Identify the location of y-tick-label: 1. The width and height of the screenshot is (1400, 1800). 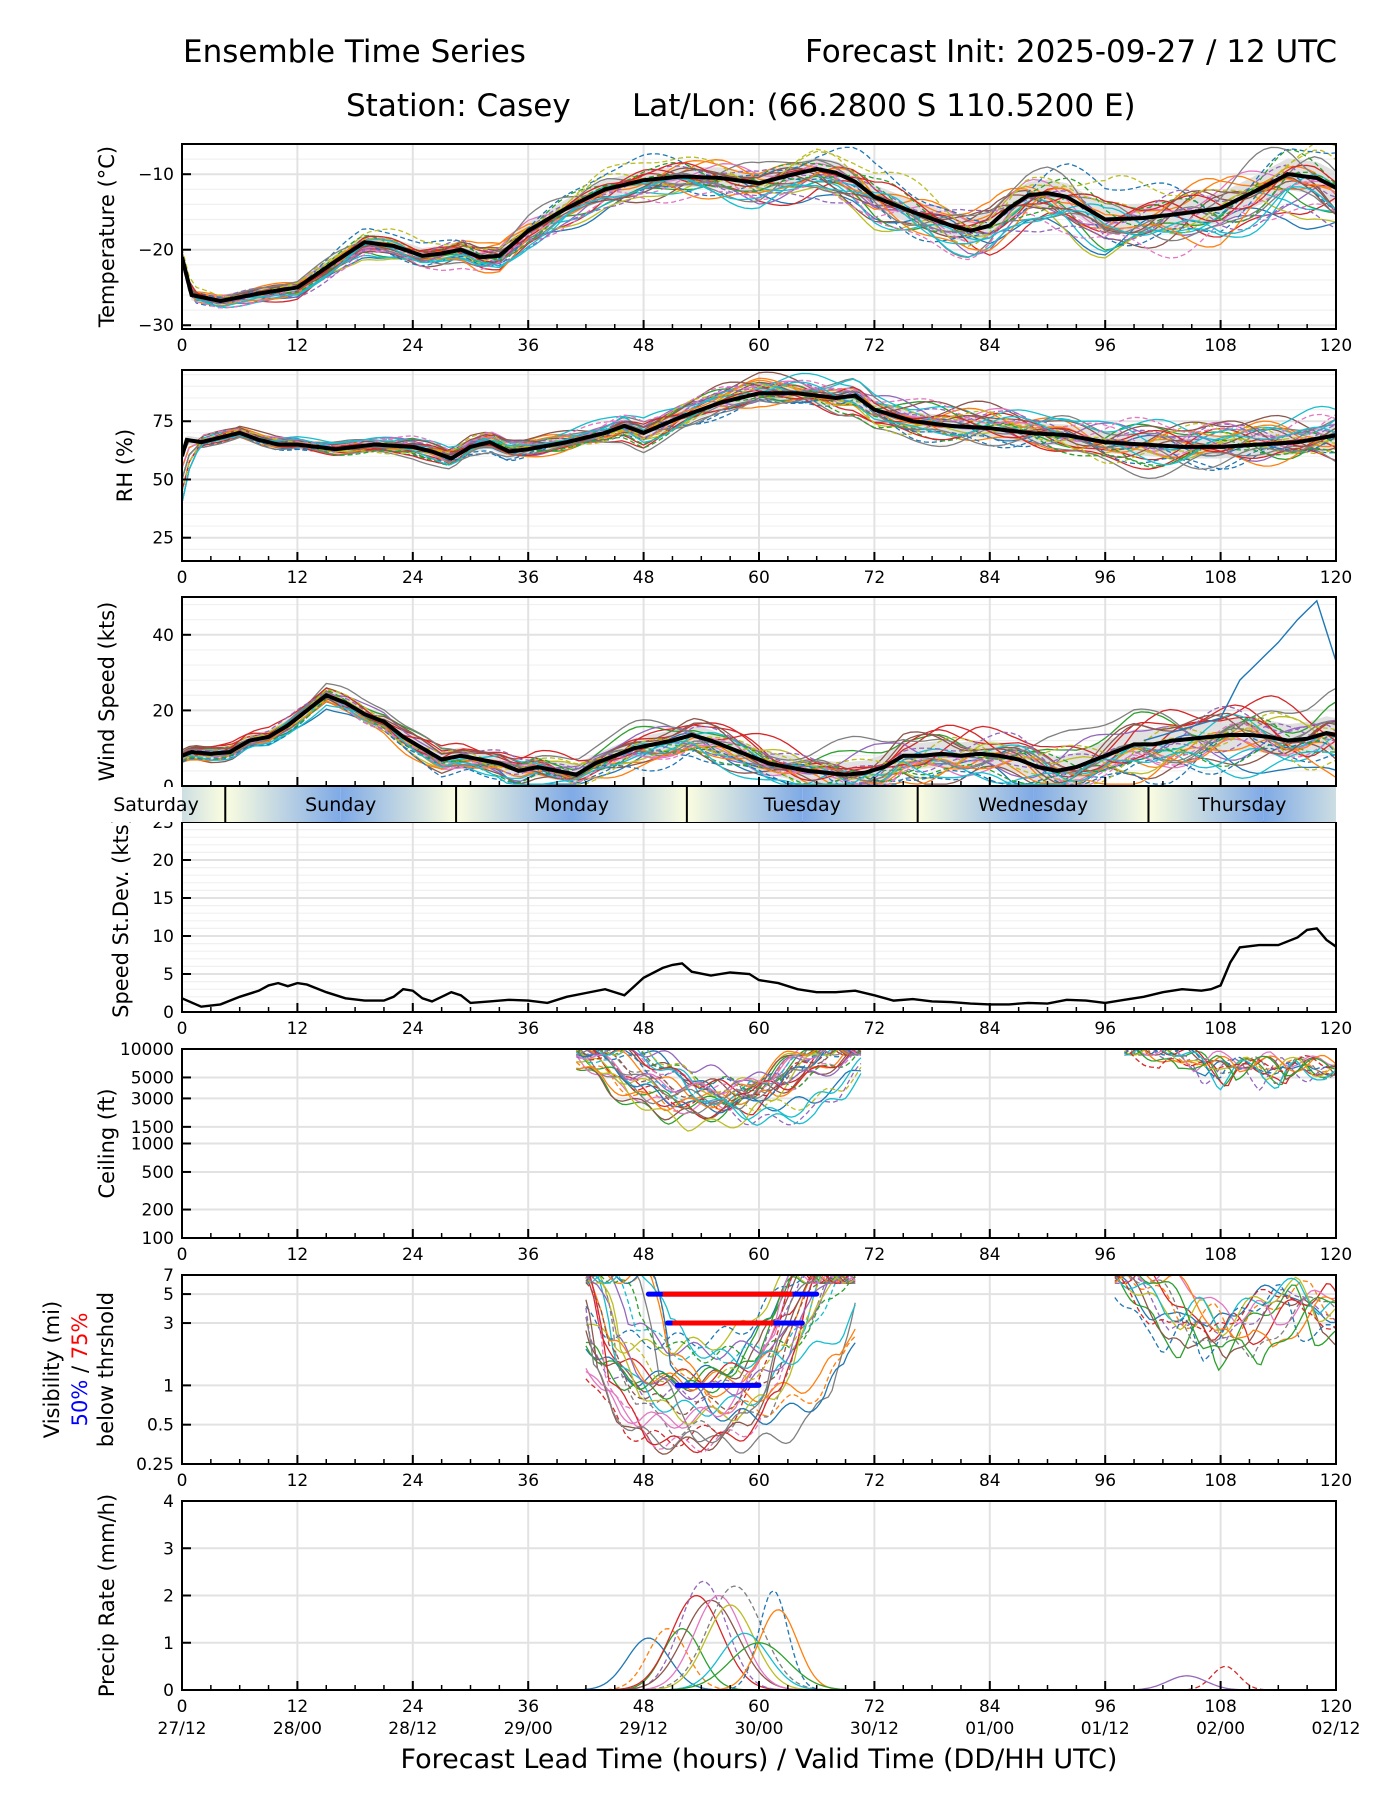
(168, 1386).